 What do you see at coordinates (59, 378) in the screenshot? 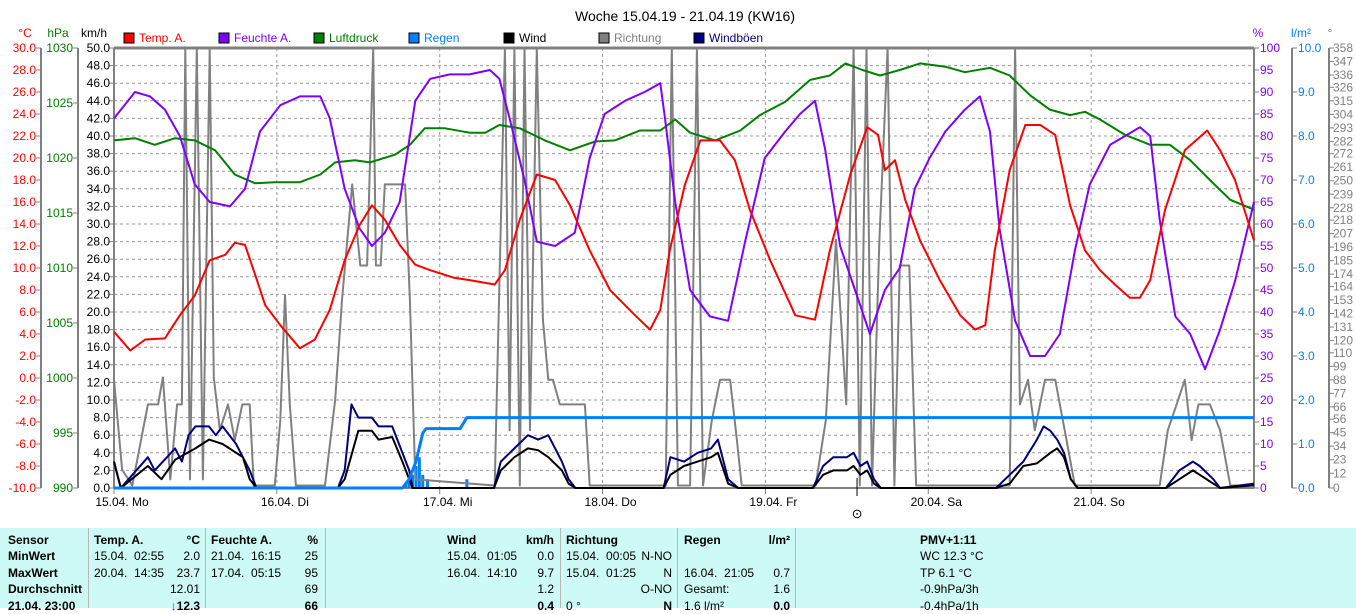
I see `pressure-tick-label: 1000` at bounding box center [59, 378].